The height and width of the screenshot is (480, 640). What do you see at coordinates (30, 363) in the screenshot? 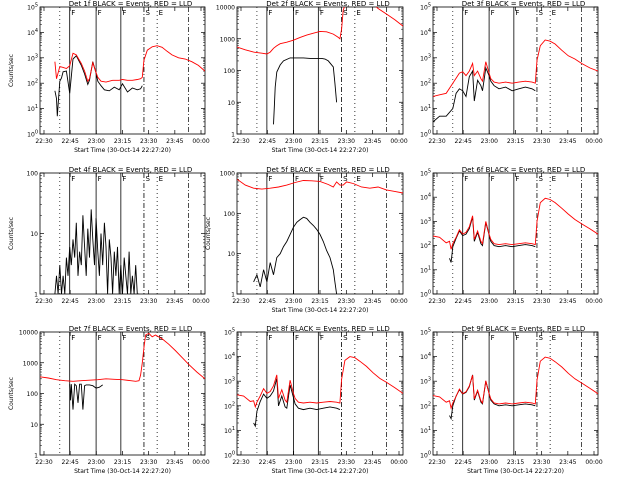
I see `y-tick-label: 1000` at bounding box center [30, 363].